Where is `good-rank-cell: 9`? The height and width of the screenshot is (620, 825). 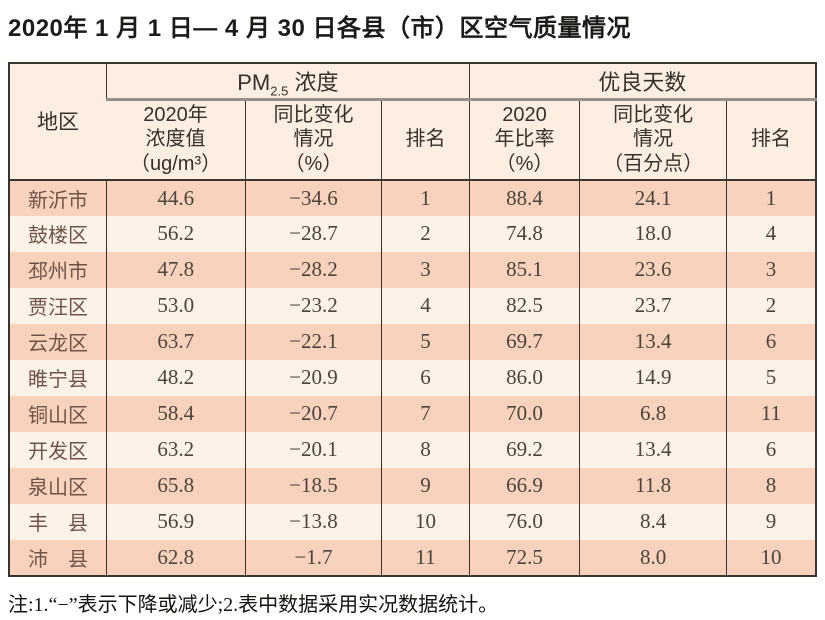
good-rank-cell: 9 is located at coordinates (770, 521).